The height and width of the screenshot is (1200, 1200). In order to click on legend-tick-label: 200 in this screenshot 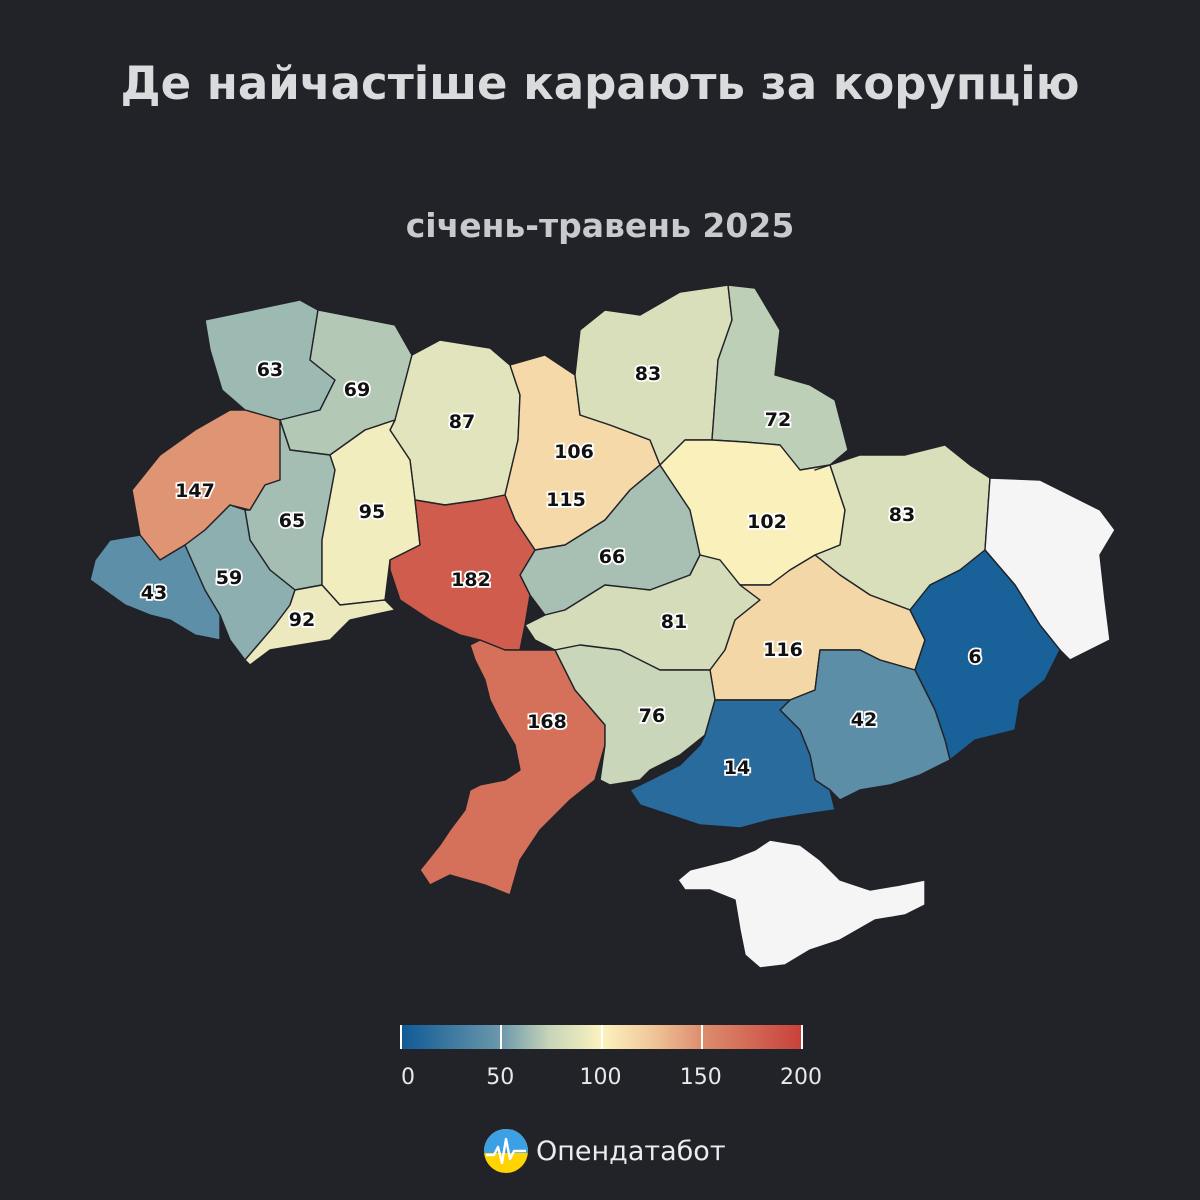, I will do `click(801, 1077)`.